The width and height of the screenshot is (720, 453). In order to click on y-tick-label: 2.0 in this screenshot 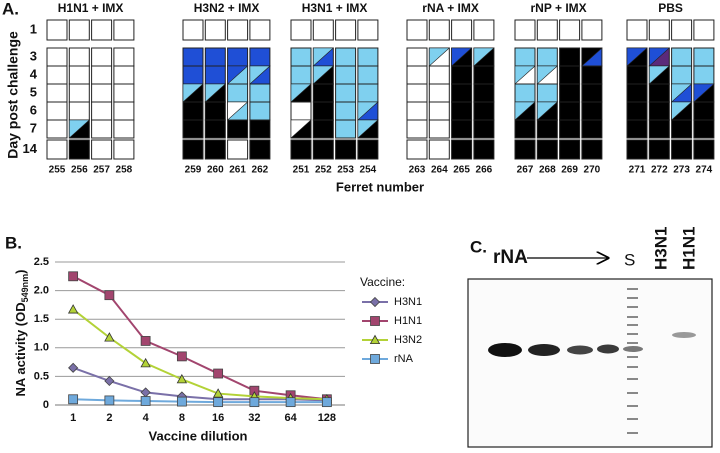, I will do `click(41, 291)`.